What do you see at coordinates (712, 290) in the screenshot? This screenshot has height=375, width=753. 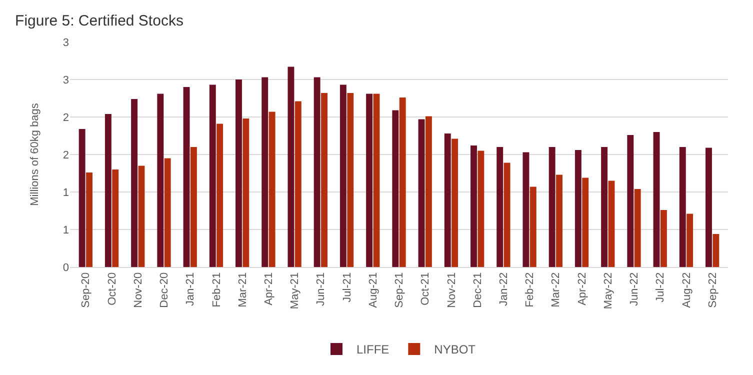 I see `x-tick-label: Sep-22` at bounding box center [712, 290].